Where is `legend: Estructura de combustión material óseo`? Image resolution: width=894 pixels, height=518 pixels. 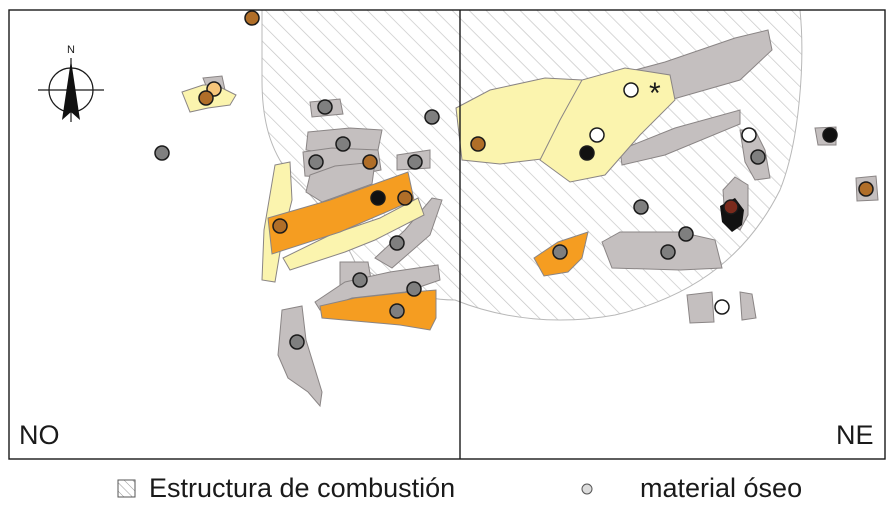
legend: Estructura de combustión material óseo is located at coordinates (459, 488).